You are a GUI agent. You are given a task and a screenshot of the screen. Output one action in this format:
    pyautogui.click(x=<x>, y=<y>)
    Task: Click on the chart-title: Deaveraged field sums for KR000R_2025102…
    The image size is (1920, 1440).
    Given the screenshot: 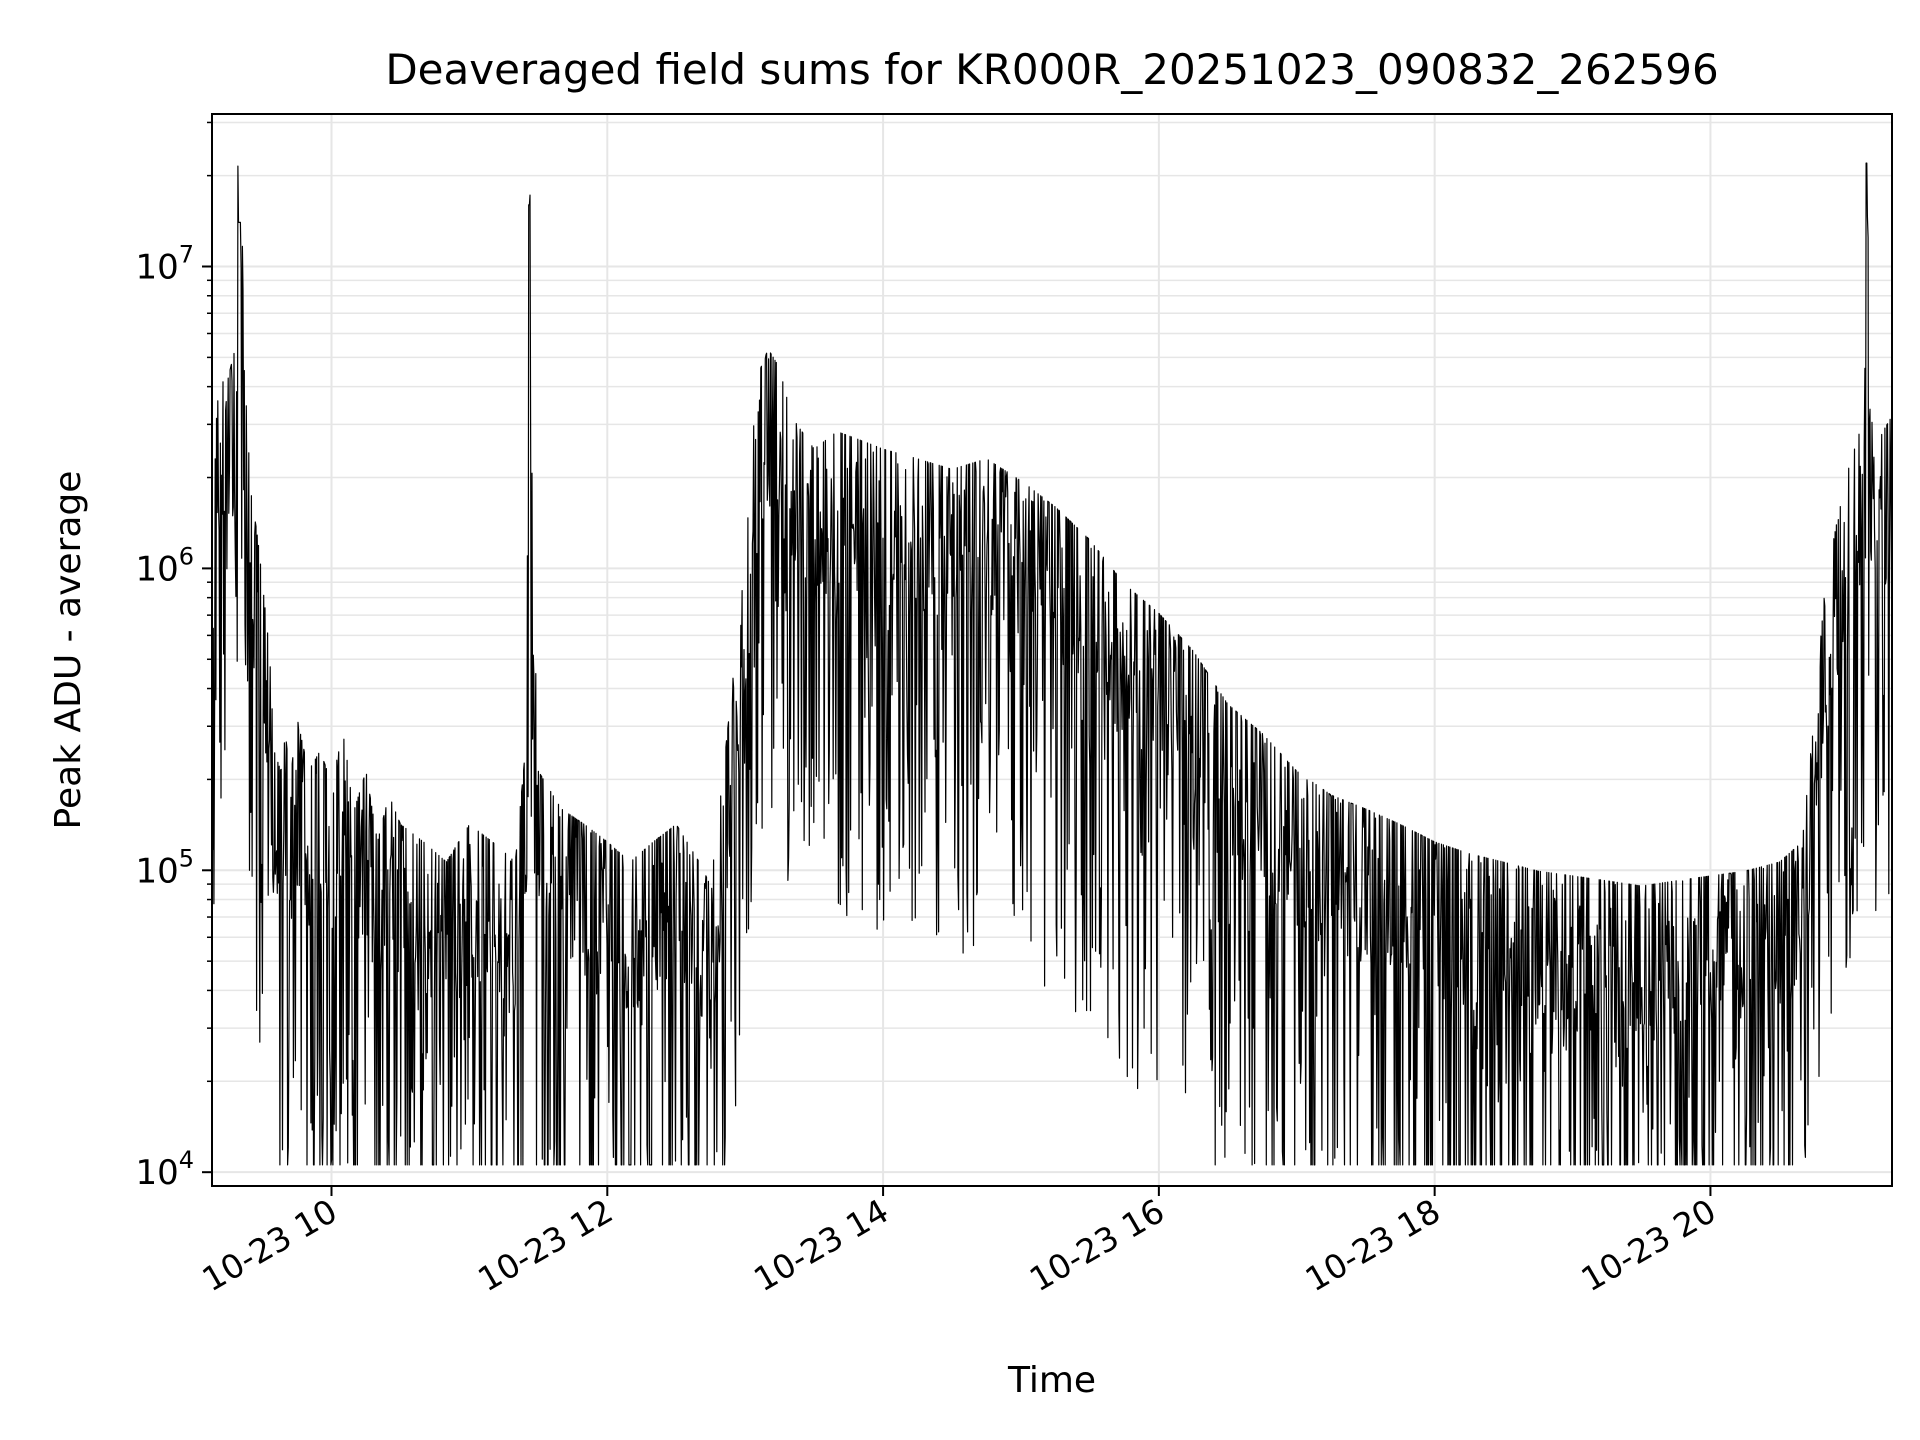 What is the action you would take?
    pyautogui.click(x=1051, y=69)
    